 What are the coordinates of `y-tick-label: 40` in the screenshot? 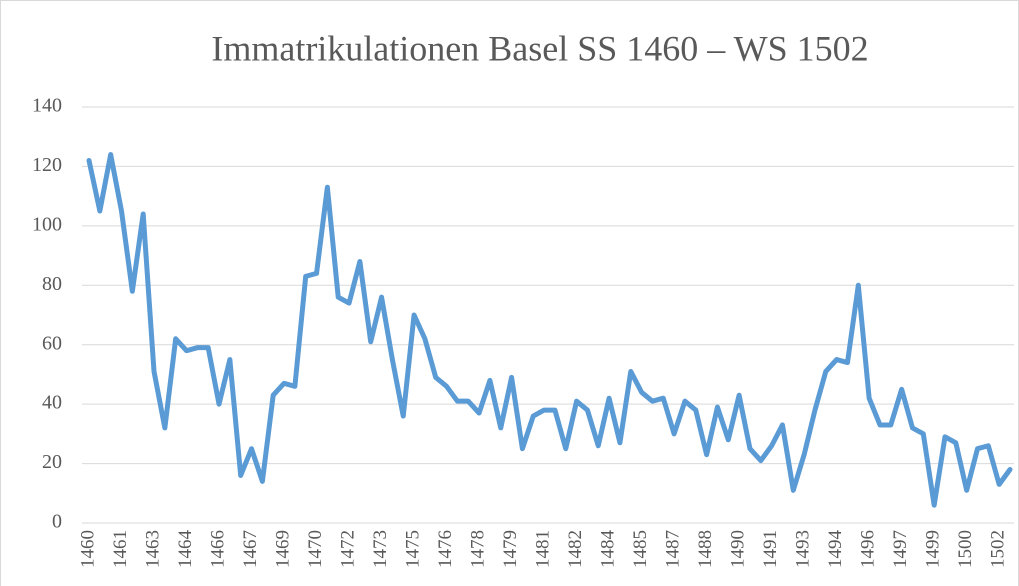 It's located at (52, 403).